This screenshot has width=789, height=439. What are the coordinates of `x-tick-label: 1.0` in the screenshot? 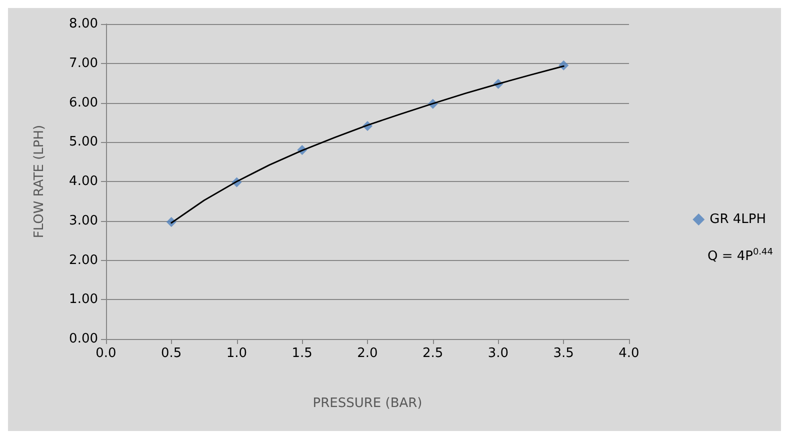 It's located at (237, 353).